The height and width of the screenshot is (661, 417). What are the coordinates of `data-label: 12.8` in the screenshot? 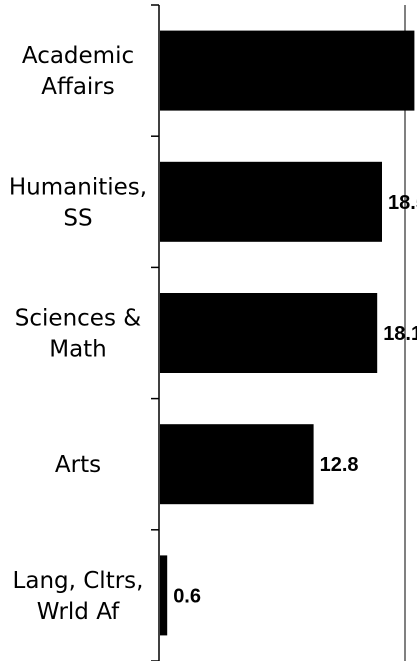 It's located at (339, 465).